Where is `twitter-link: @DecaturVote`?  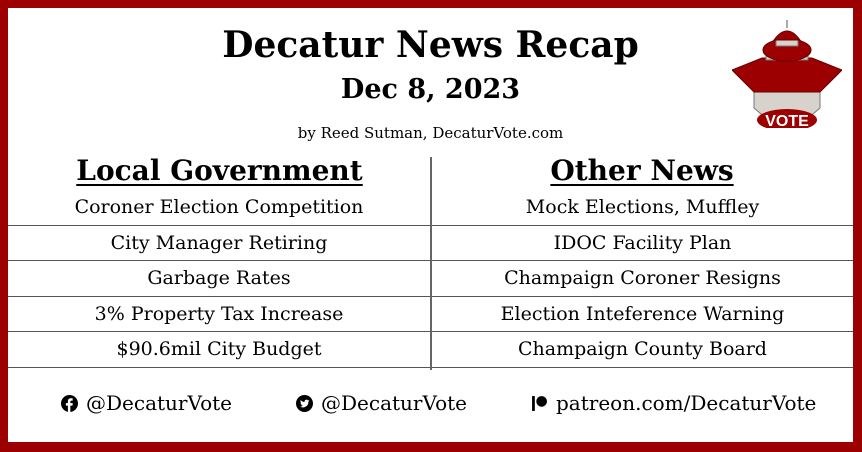 twitter-link: @DecaturVote is located at coordinates (381, 403).